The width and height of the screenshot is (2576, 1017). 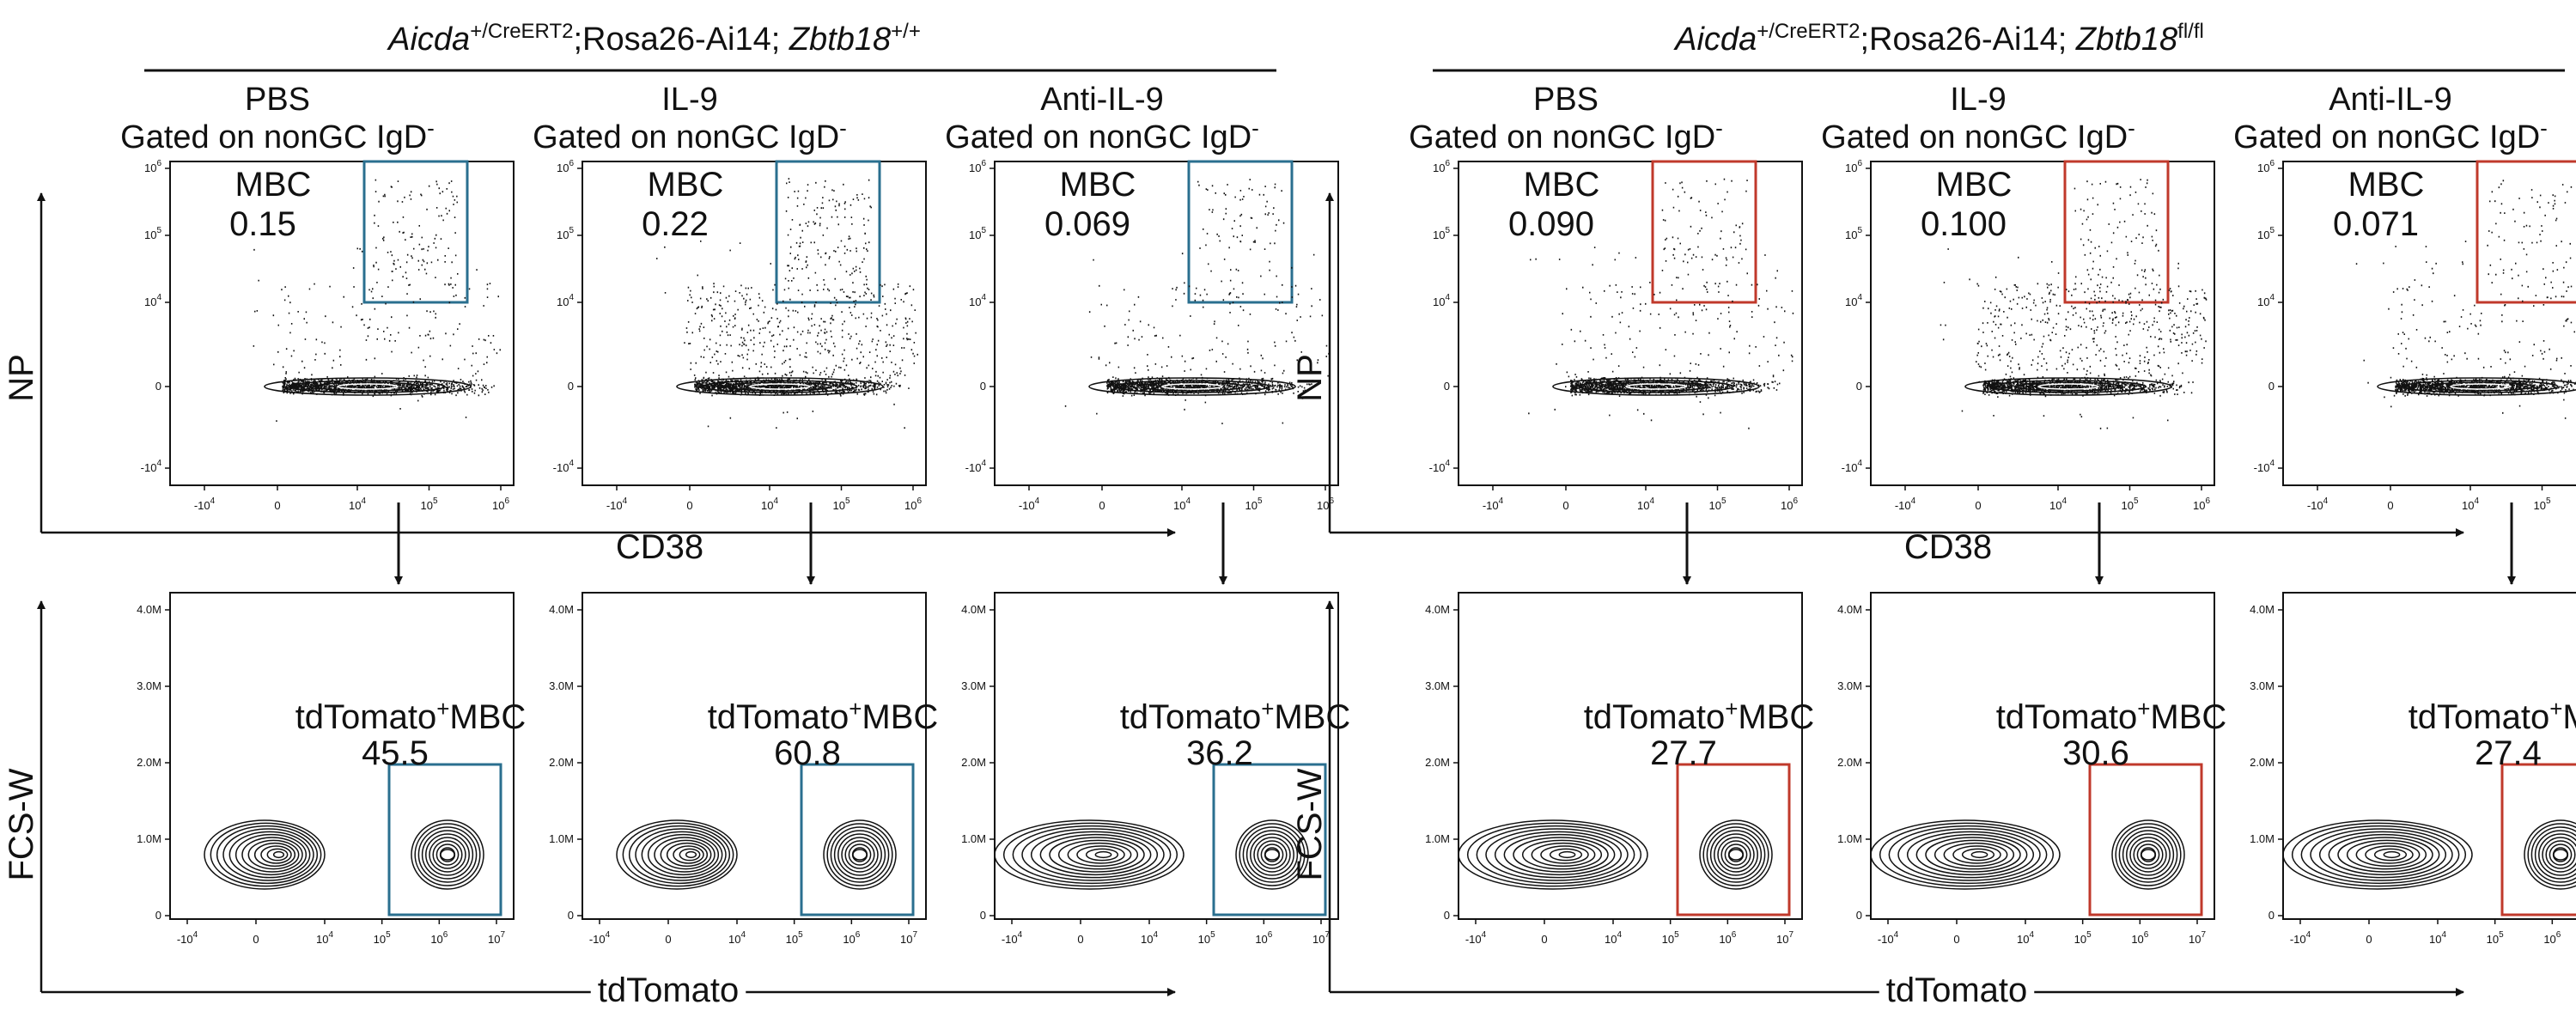 What do you see at coordinates (149, 685) in the screenshot?
I see `tick-label: 3.0M` at bounding box center [149, 685].